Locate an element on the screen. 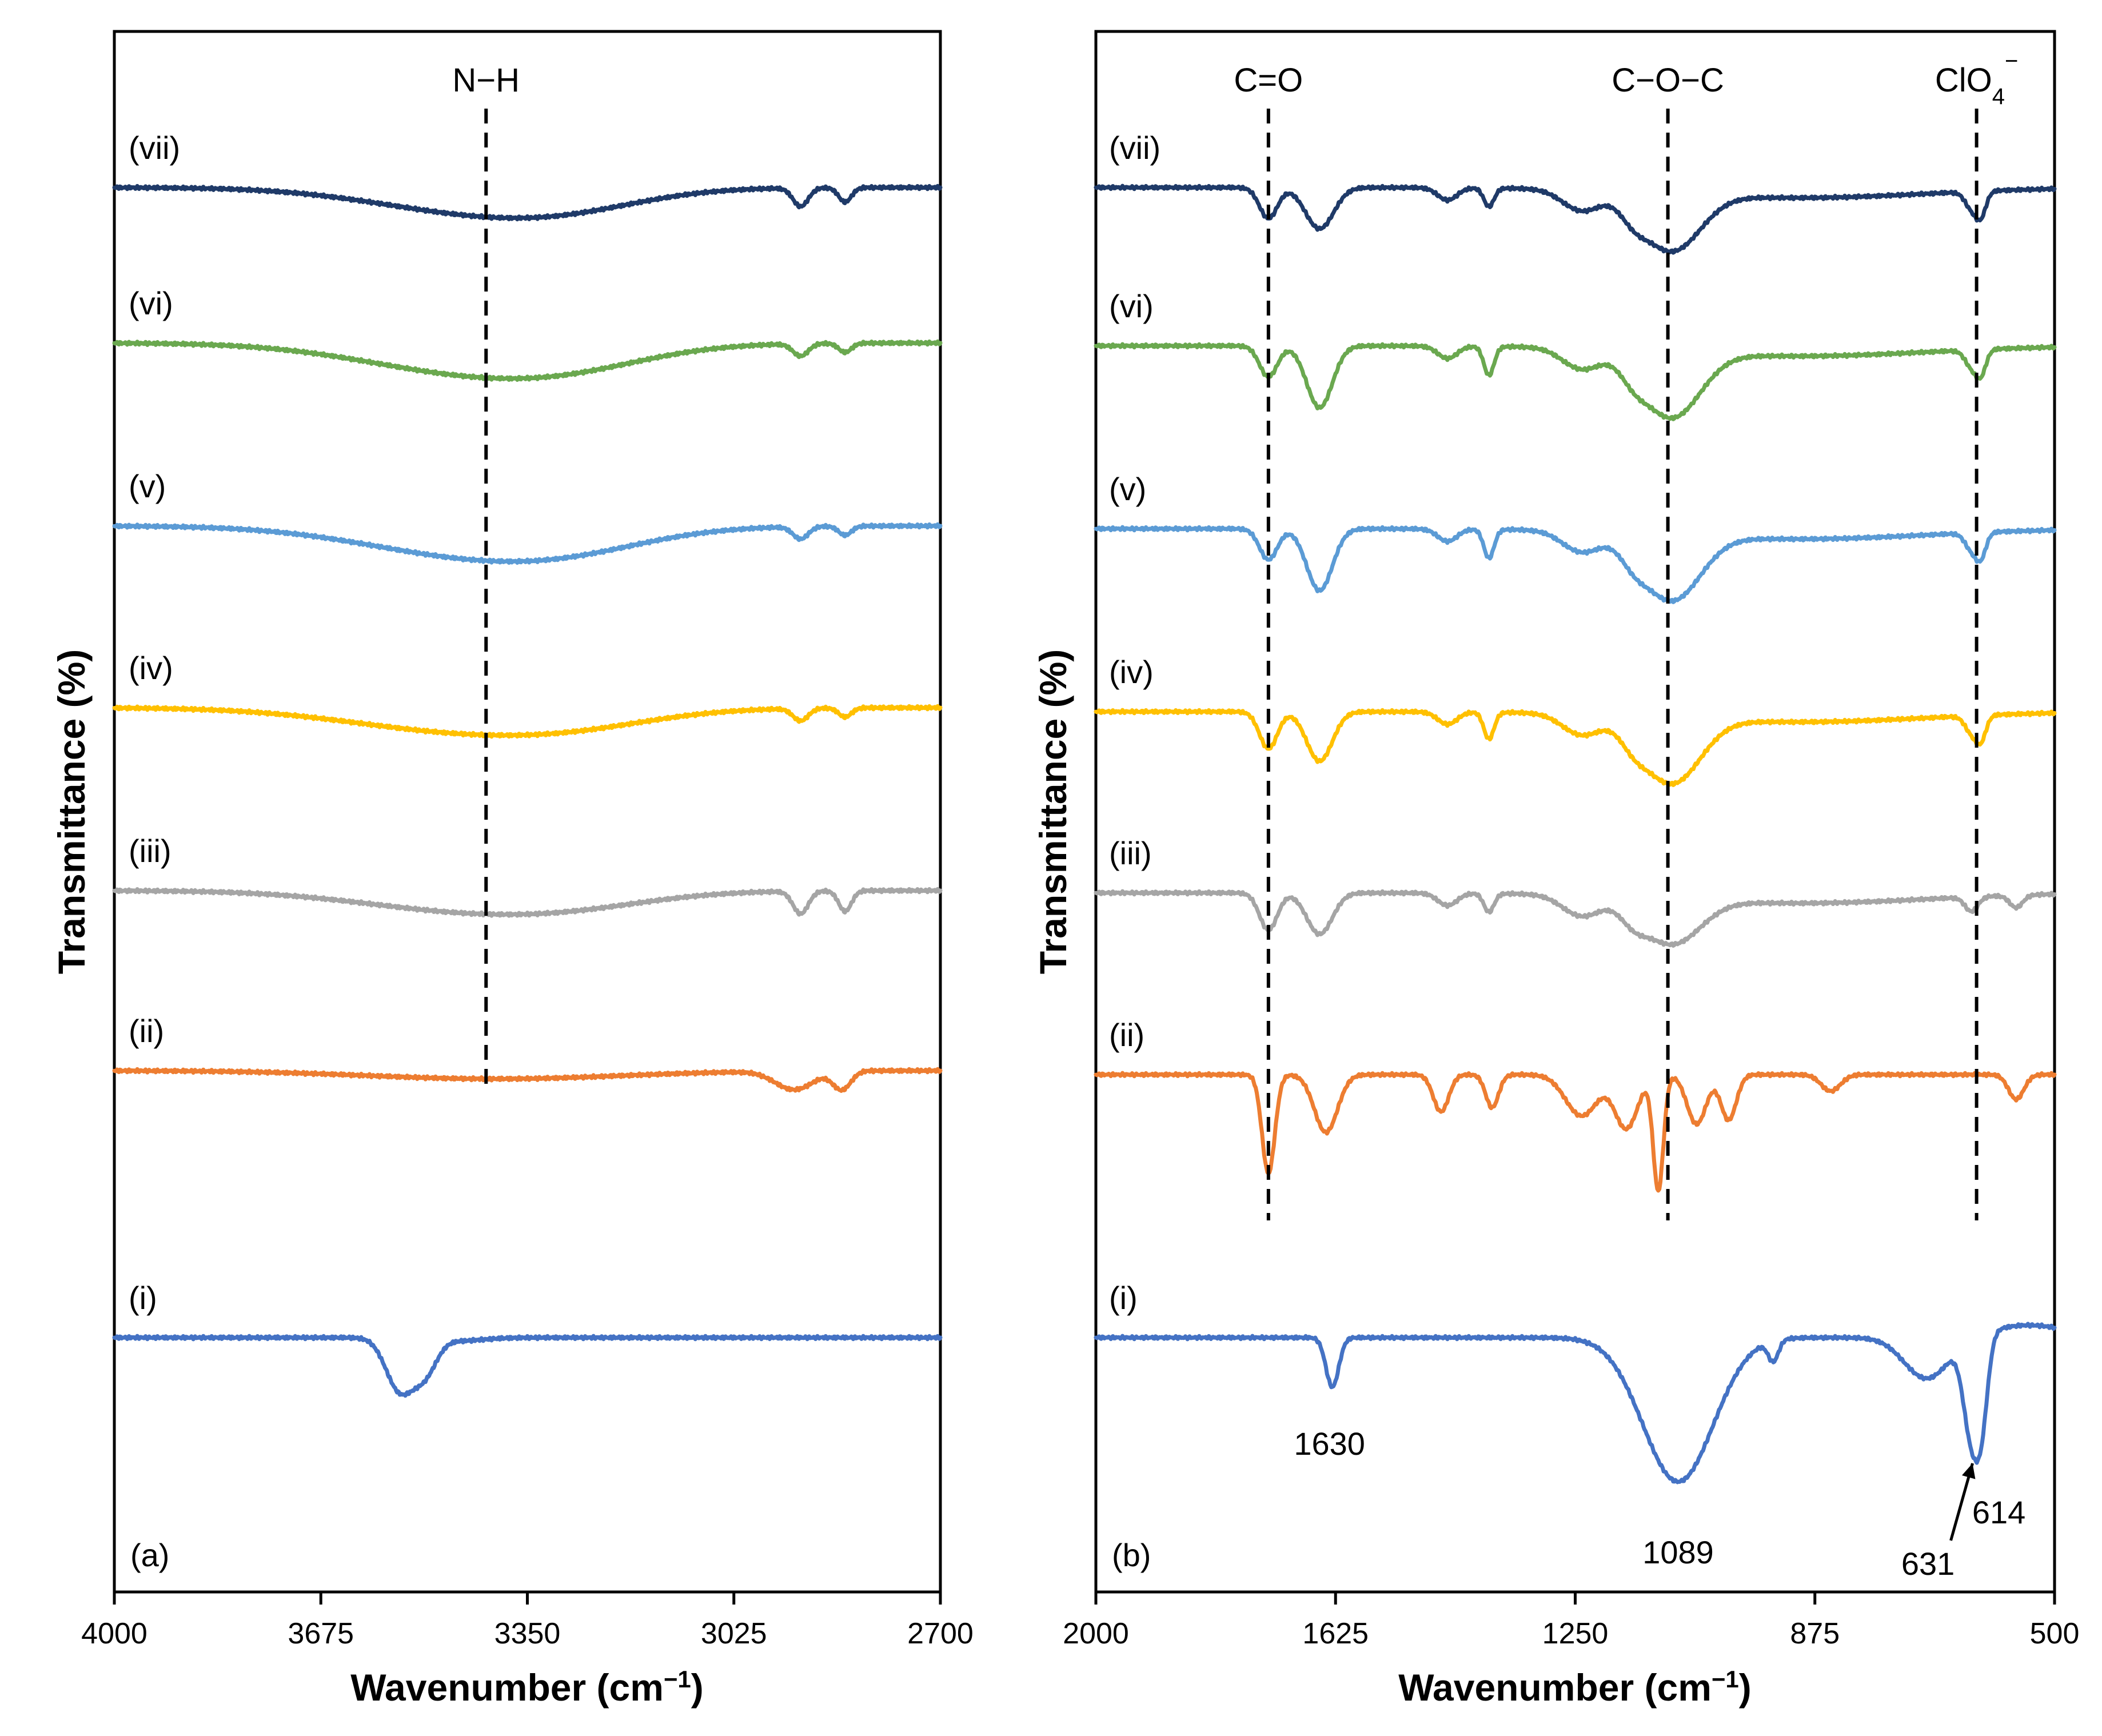 Image resolution: width=2102 pixels, height=1736 pixels. panel-a-x-title: Wavenumber (cm−1) is located at coordinates (527, 1687).